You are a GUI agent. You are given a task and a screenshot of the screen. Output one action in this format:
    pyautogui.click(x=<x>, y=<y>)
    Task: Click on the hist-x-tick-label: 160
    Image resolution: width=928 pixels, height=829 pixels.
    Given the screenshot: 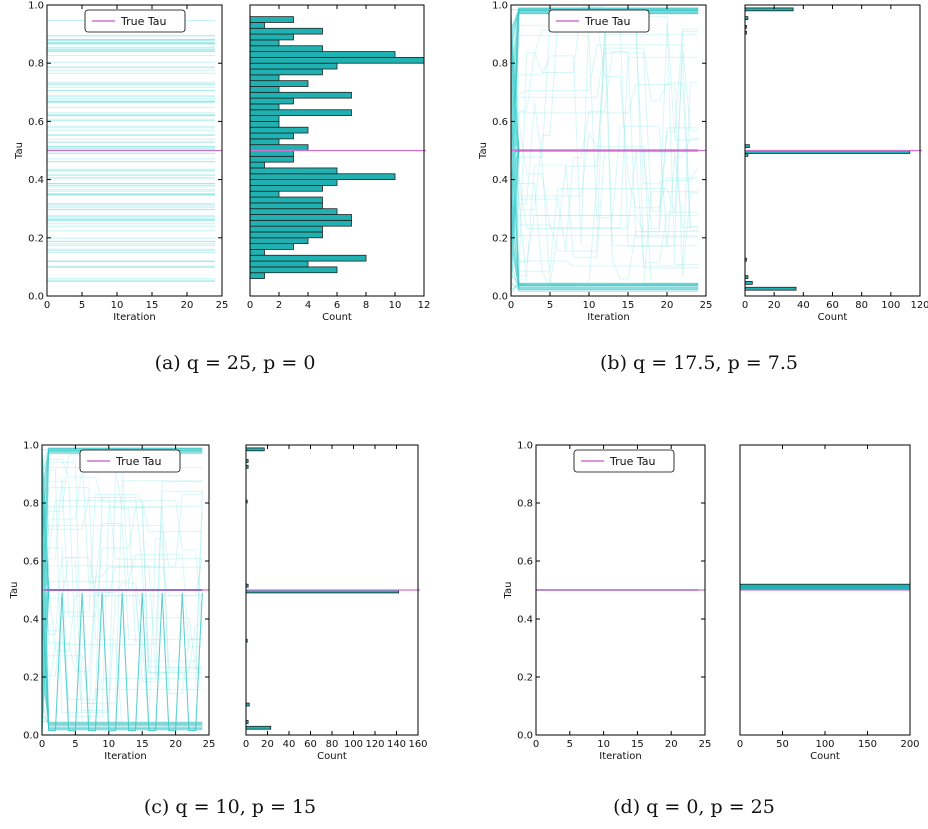 What is the action you would take?
    pyautogui.click(x=417, y=744)
    